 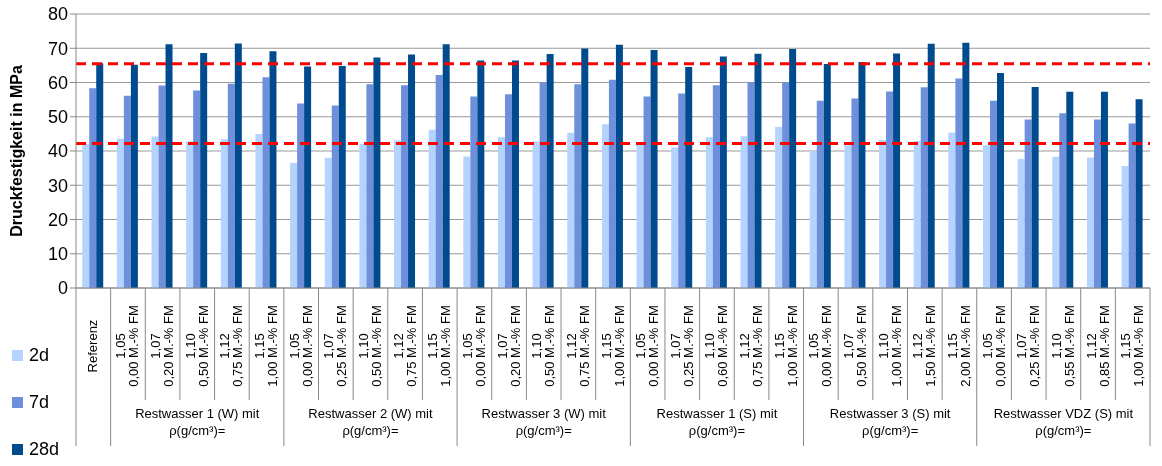 What do you see at coordinates (370, 422) in the screenshot?
I see `text: Restwasser 2 (W) mit ρ(g/cm³)=` at bounding box center [370, 422].